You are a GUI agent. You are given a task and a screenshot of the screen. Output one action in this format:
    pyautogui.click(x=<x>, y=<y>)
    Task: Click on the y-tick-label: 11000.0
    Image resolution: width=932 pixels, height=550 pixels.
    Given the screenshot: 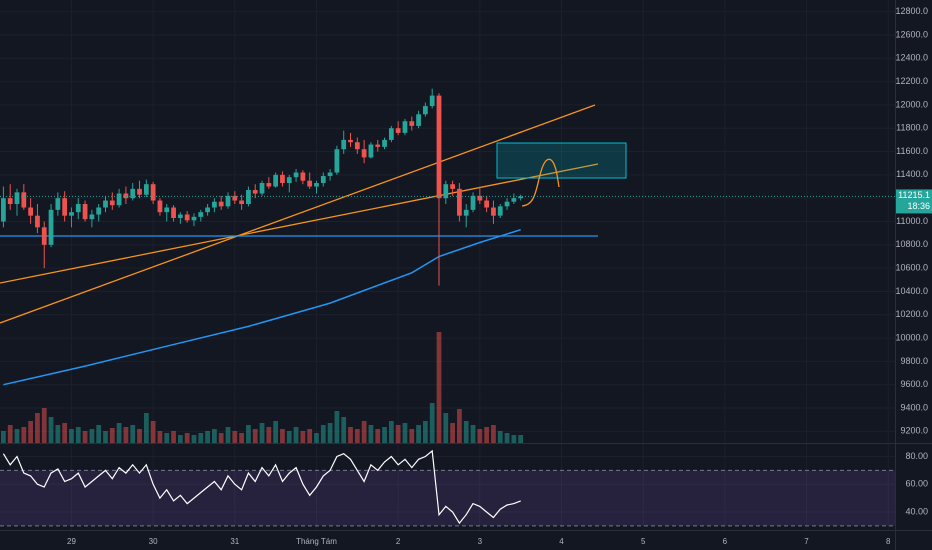 What is the action you would take?
    pyautogui.click(x=912, y=221)
    